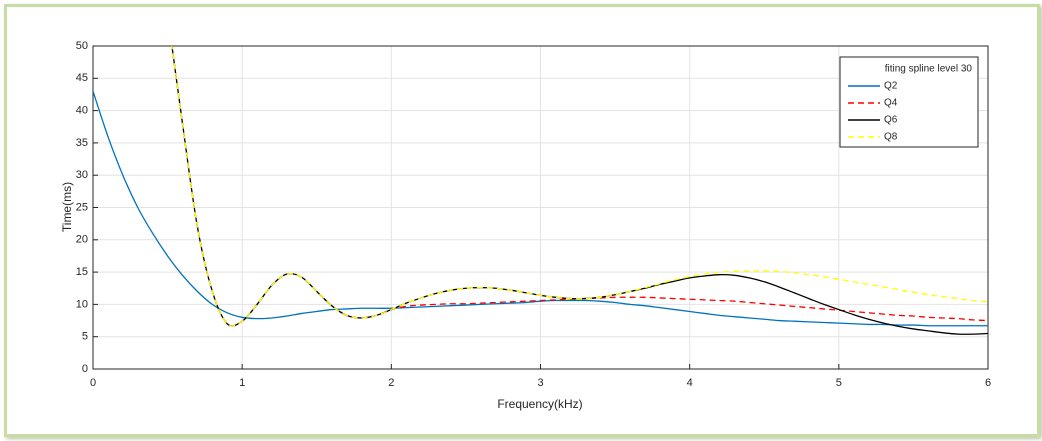 This screenshot has width=1042, height=441. Describe the element at coordinates (82, 240) in the screenshot. I see `y-tick-label: 20` at that location.